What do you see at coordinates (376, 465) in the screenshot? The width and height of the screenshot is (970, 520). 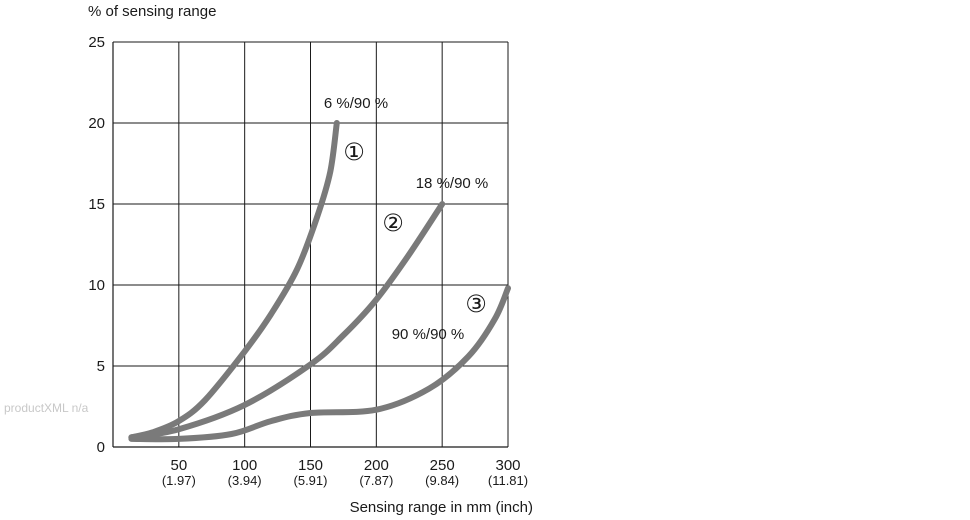 I see `x-tick-label: 200` at bounding box center [376, 465].